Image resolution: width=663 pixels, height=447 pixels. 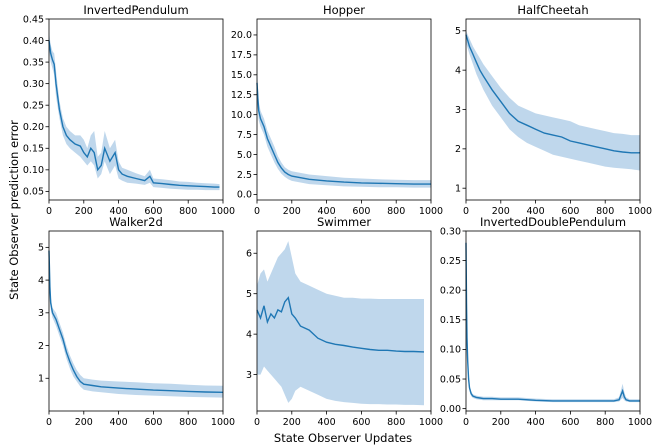 I want to click on subplot-title: Walker2d, so click(x=136, y=222).